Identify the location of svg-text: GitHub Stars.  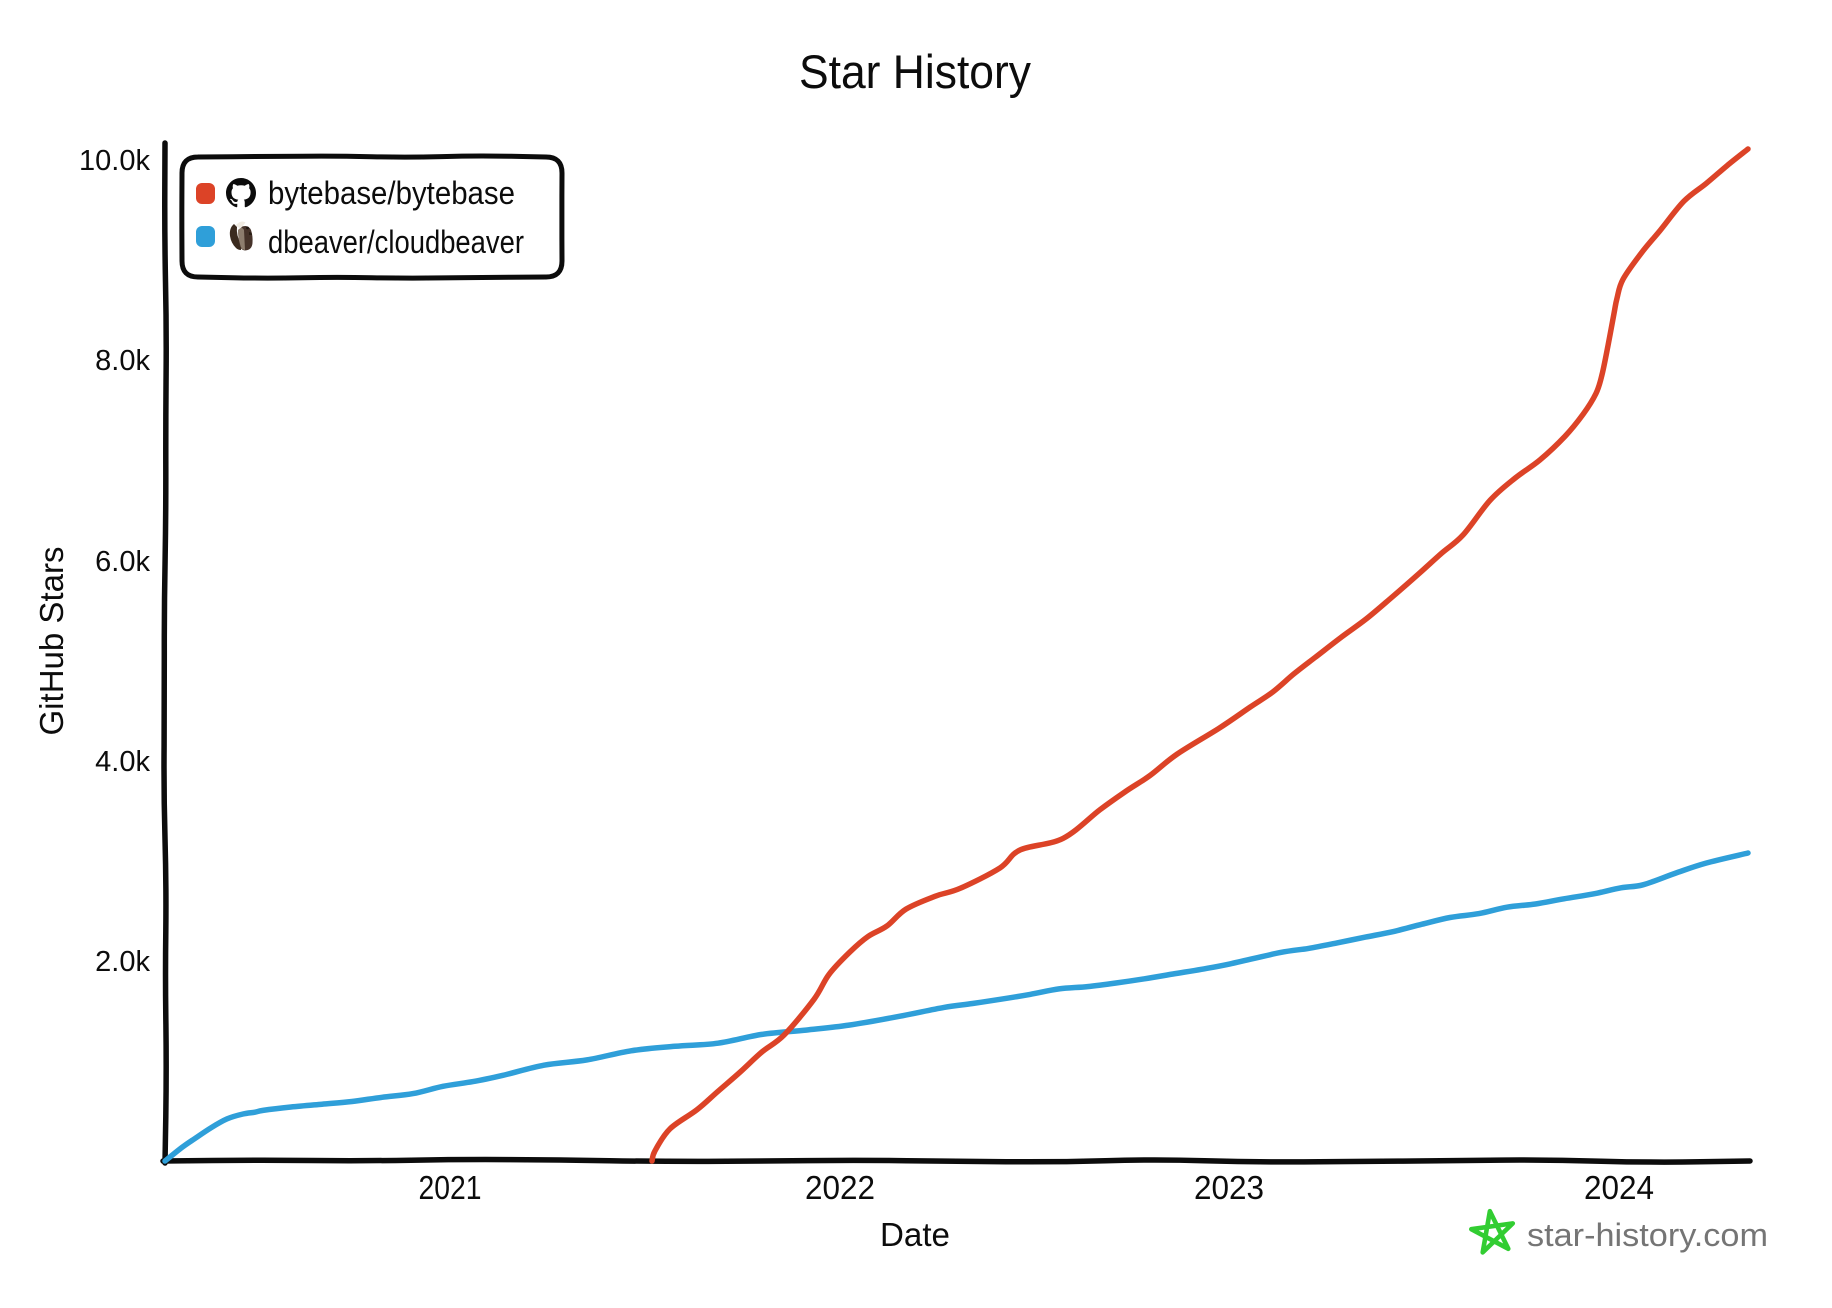
(51, 641).